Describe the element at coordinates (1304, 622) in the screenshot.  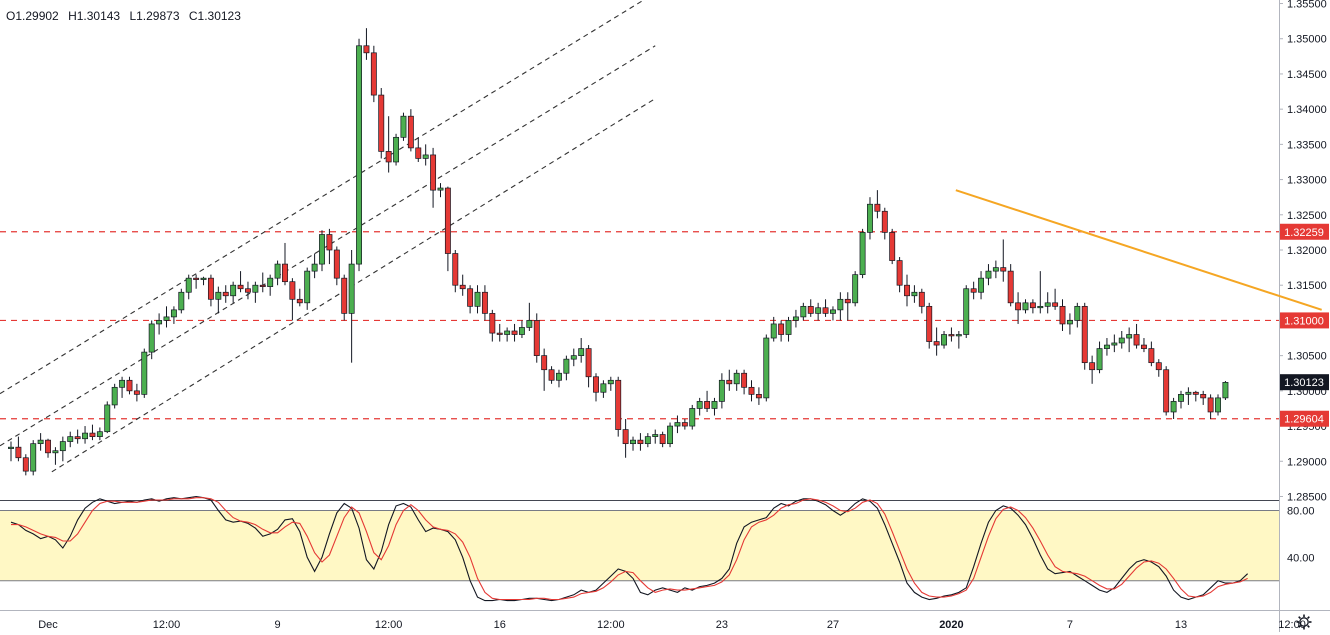
I see `gear-icon` at that location.